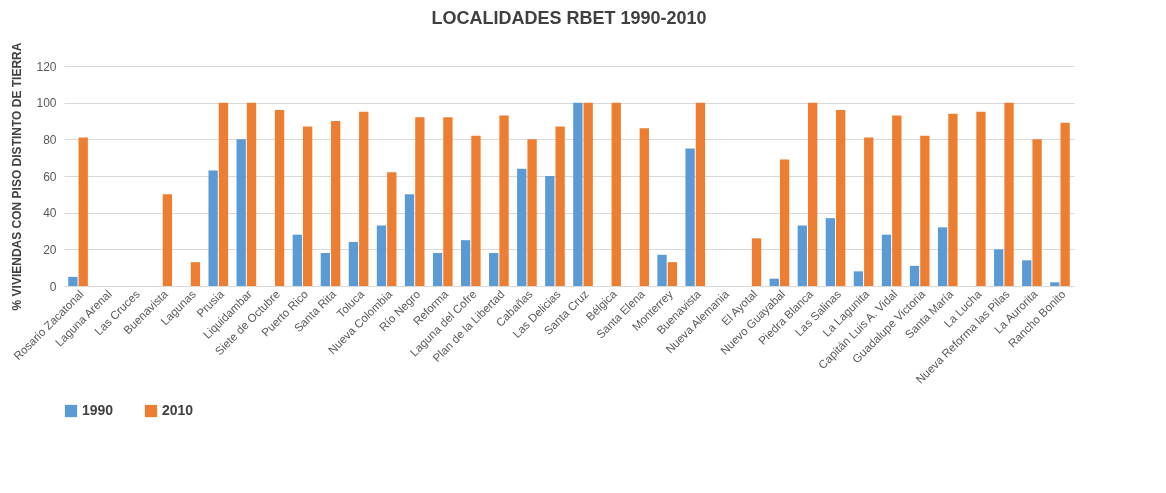 The width and height of the screenshot is (1166, 493). I want to click on y-tick-label: 60, so click(50, 176).